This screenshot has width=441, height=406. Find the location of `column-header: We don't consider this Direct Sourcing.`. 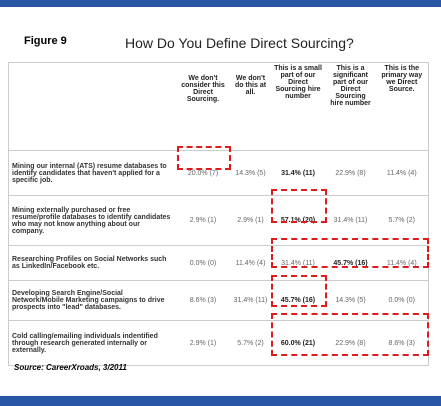

column-header: We don't consider this Direct Sourcing. is located at coordinates (203, 106).